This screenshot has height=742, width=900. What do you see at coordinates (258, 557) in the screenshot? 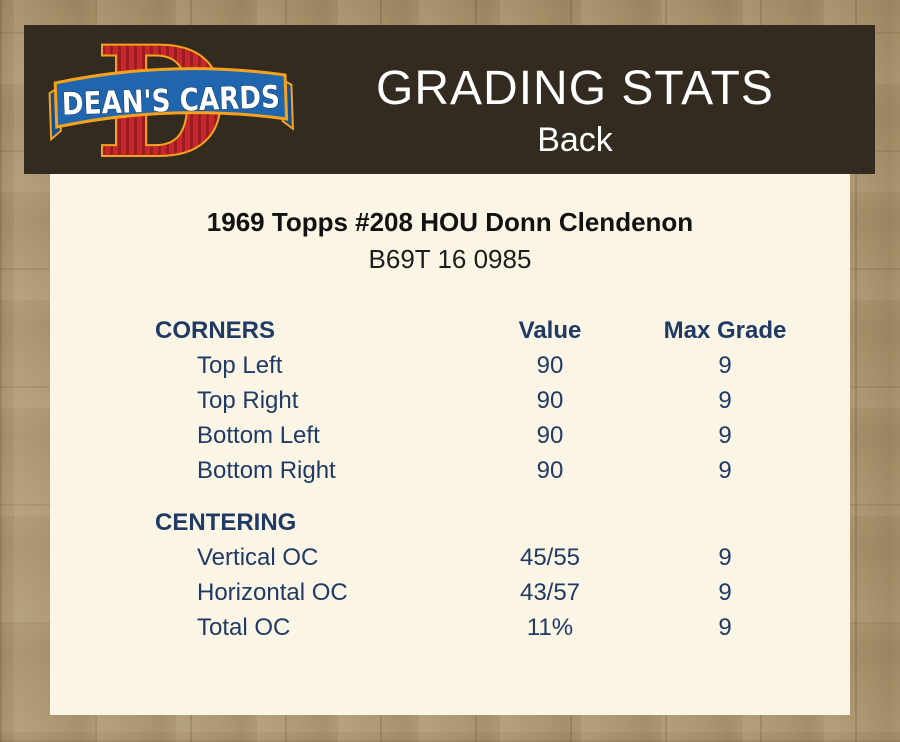
I see `row-label: Vertical OC` at bounding box center [258, 557].